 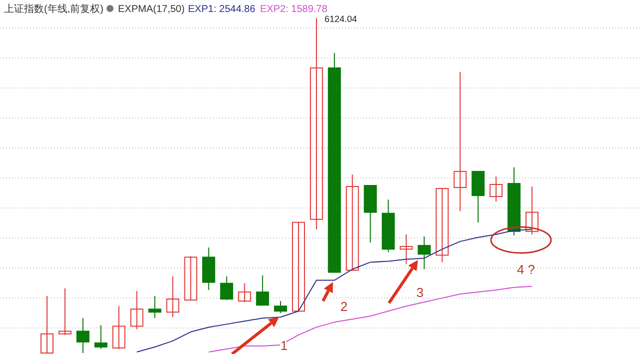 I want to click on text: EXP2: 1589.78, so click(x=294, y=9).